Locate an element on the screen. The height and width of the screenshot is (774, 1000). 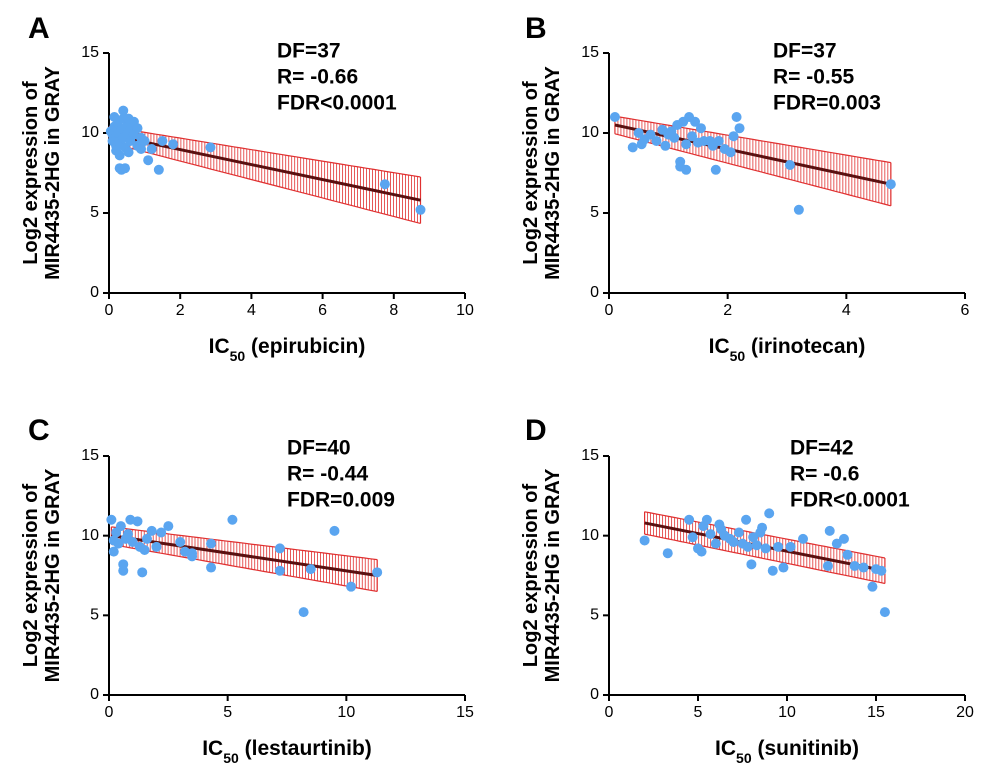
x-tick-label: 5 is located at coordinates (698, 712).